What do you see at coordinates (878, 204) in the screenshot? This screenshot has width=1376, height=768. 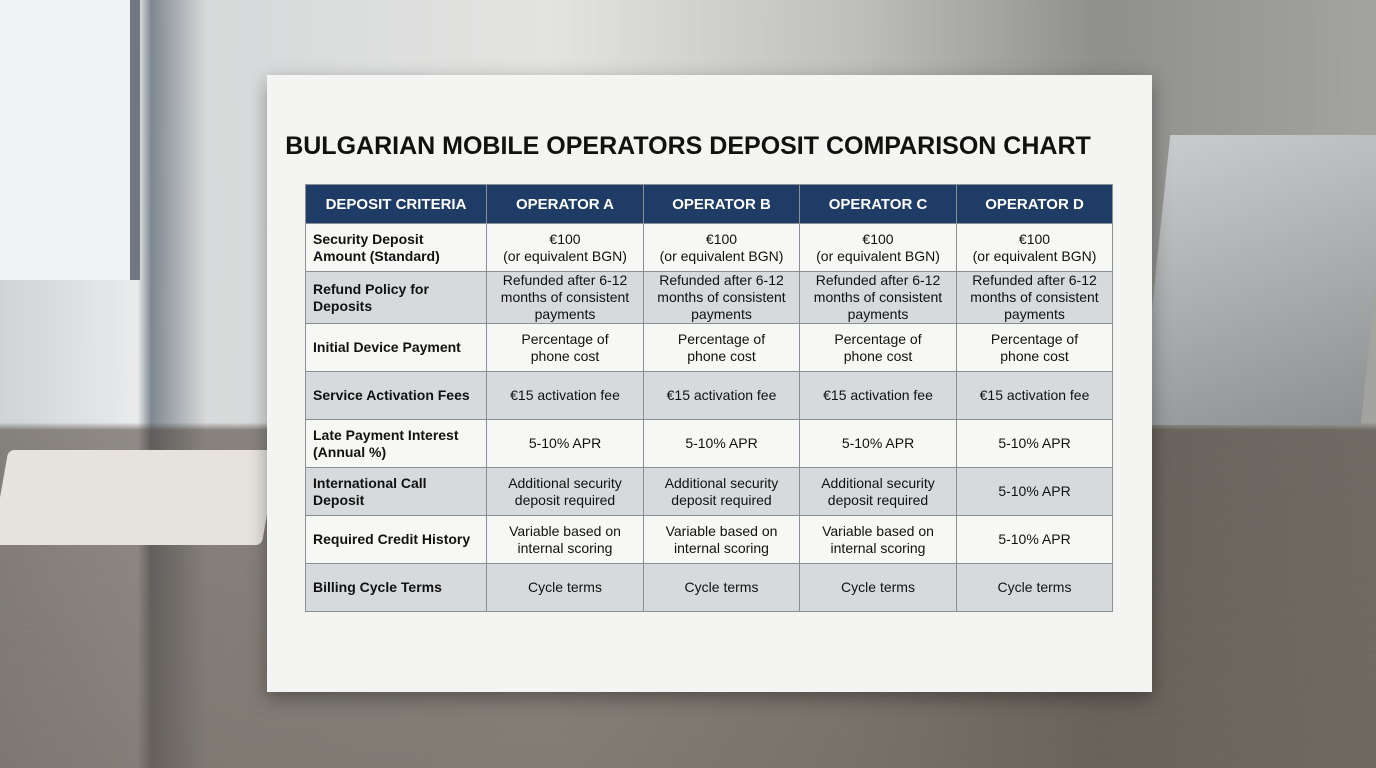 I see `header-cell: OPERATOR C` at bounding box center [878, 204].